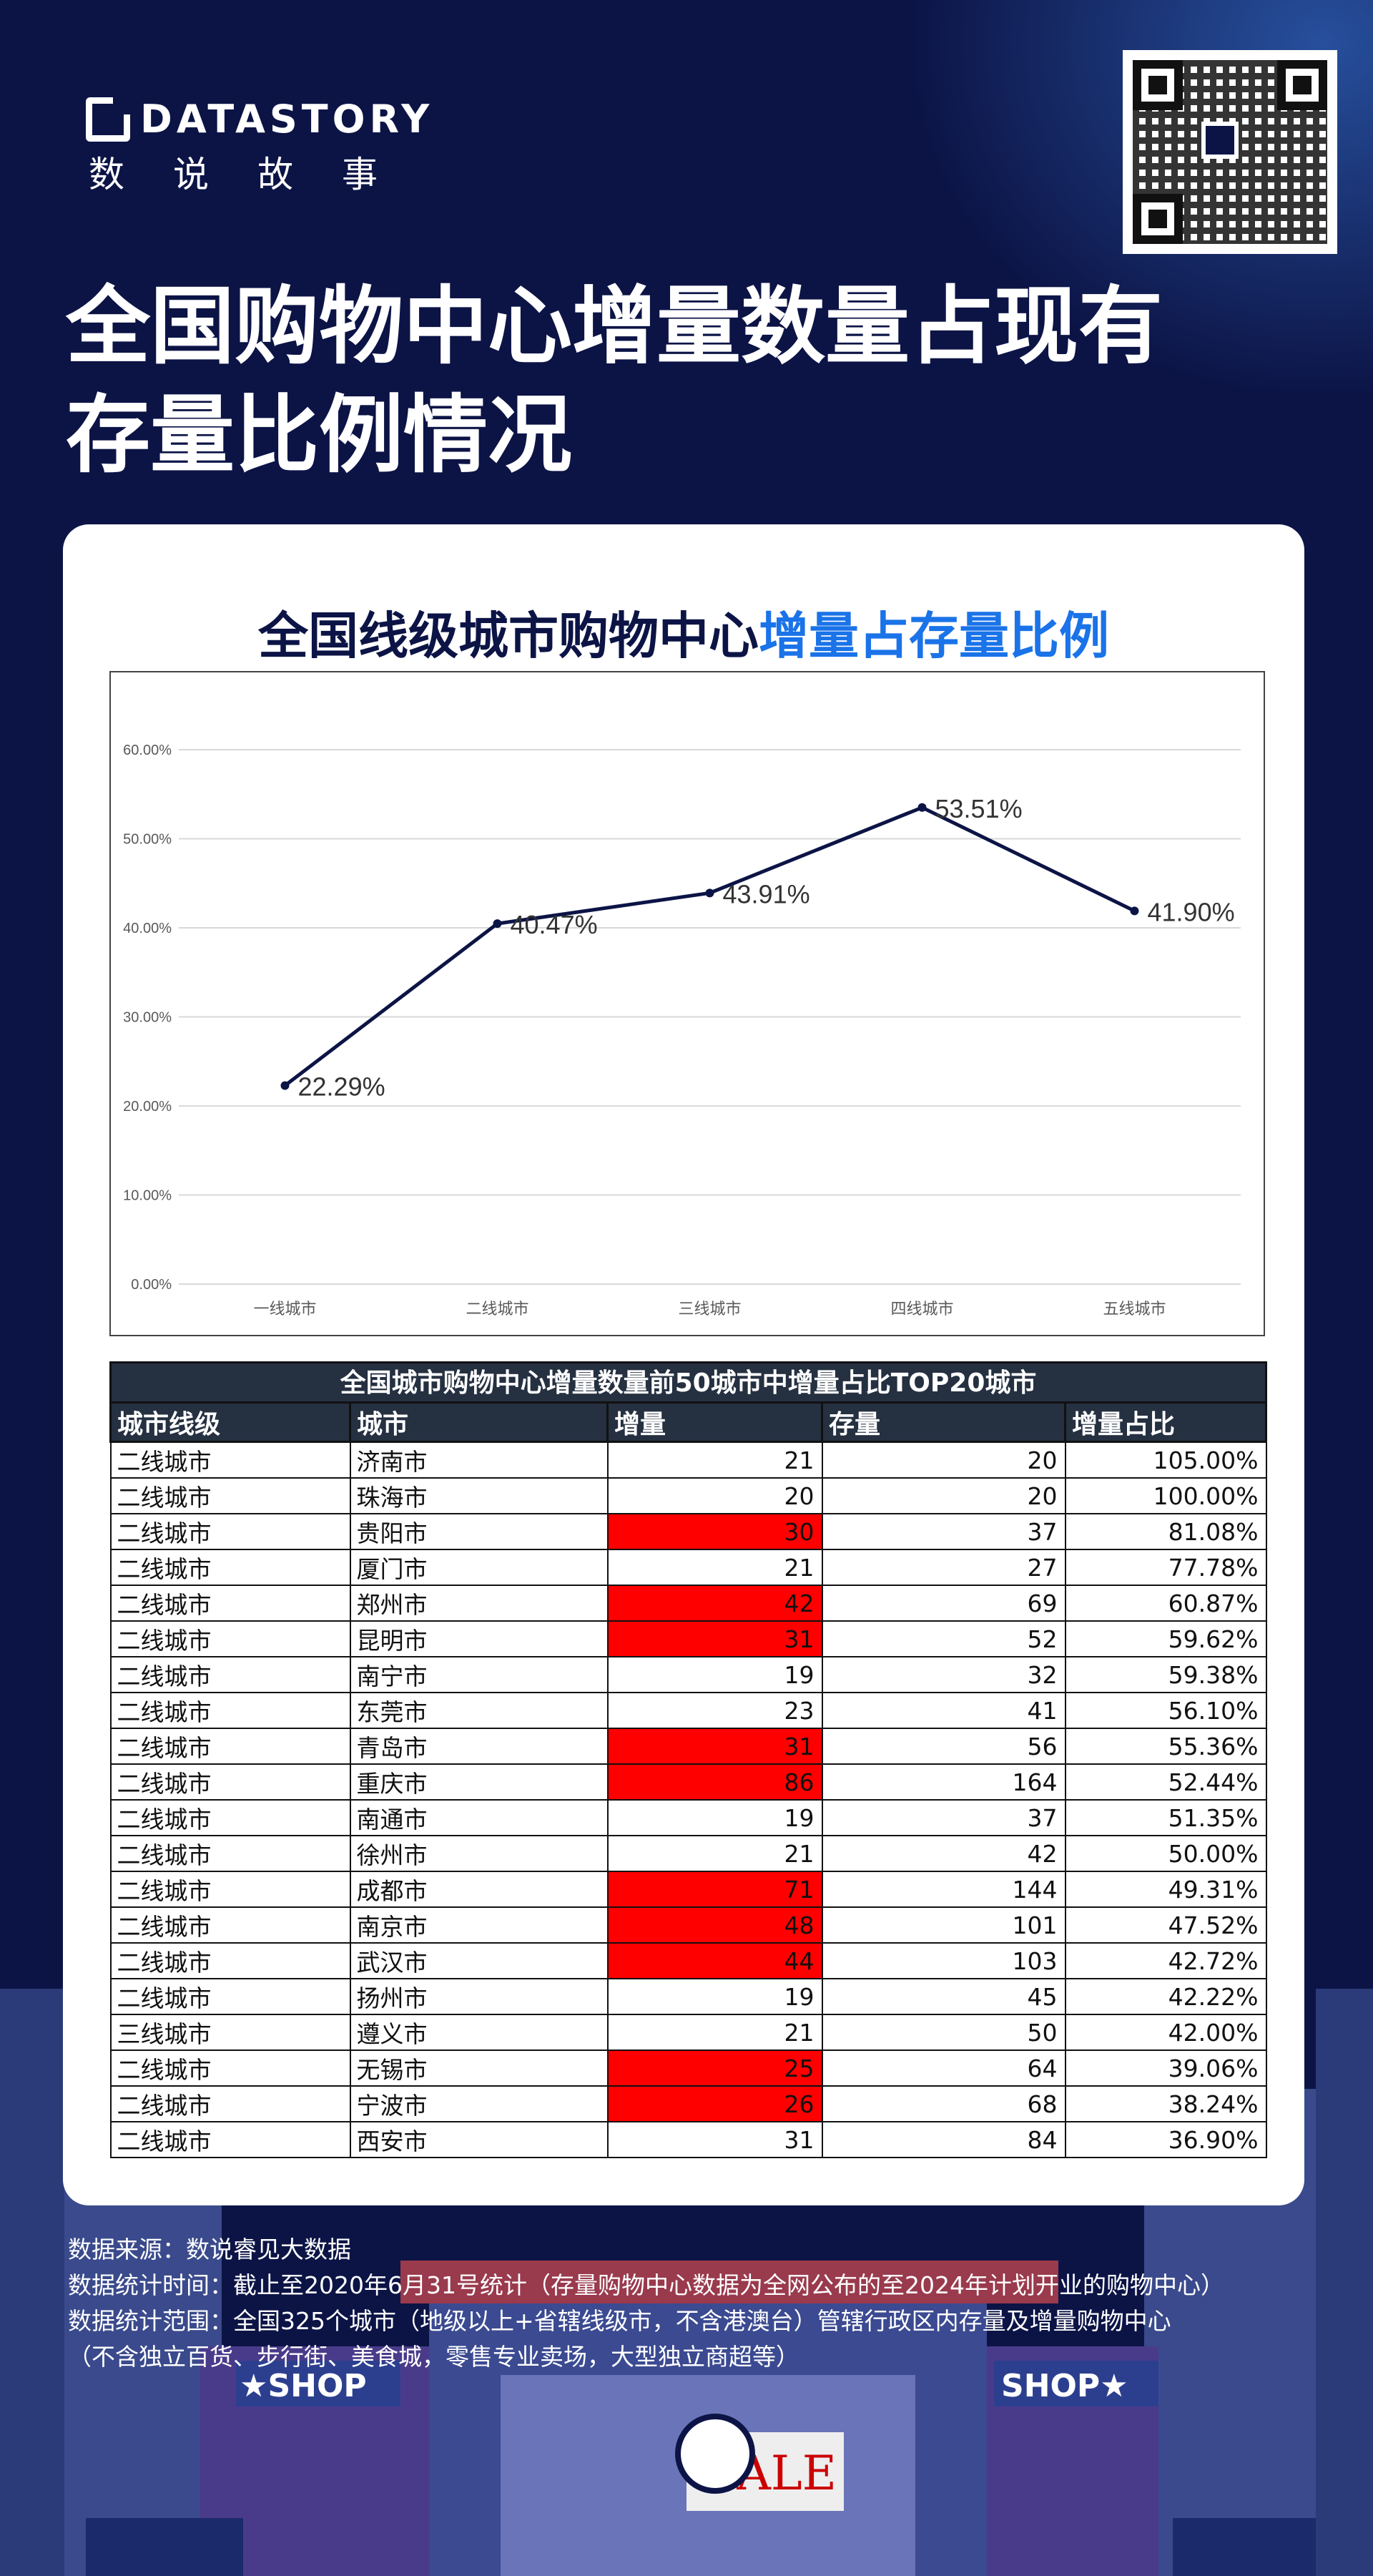 Image resolution: width=1373 pixels, height=2576 pixels. Describe the element at coordinates (1064, 2386) in the screenshot. I see `shop-sign-right: SHOP★` at that location.